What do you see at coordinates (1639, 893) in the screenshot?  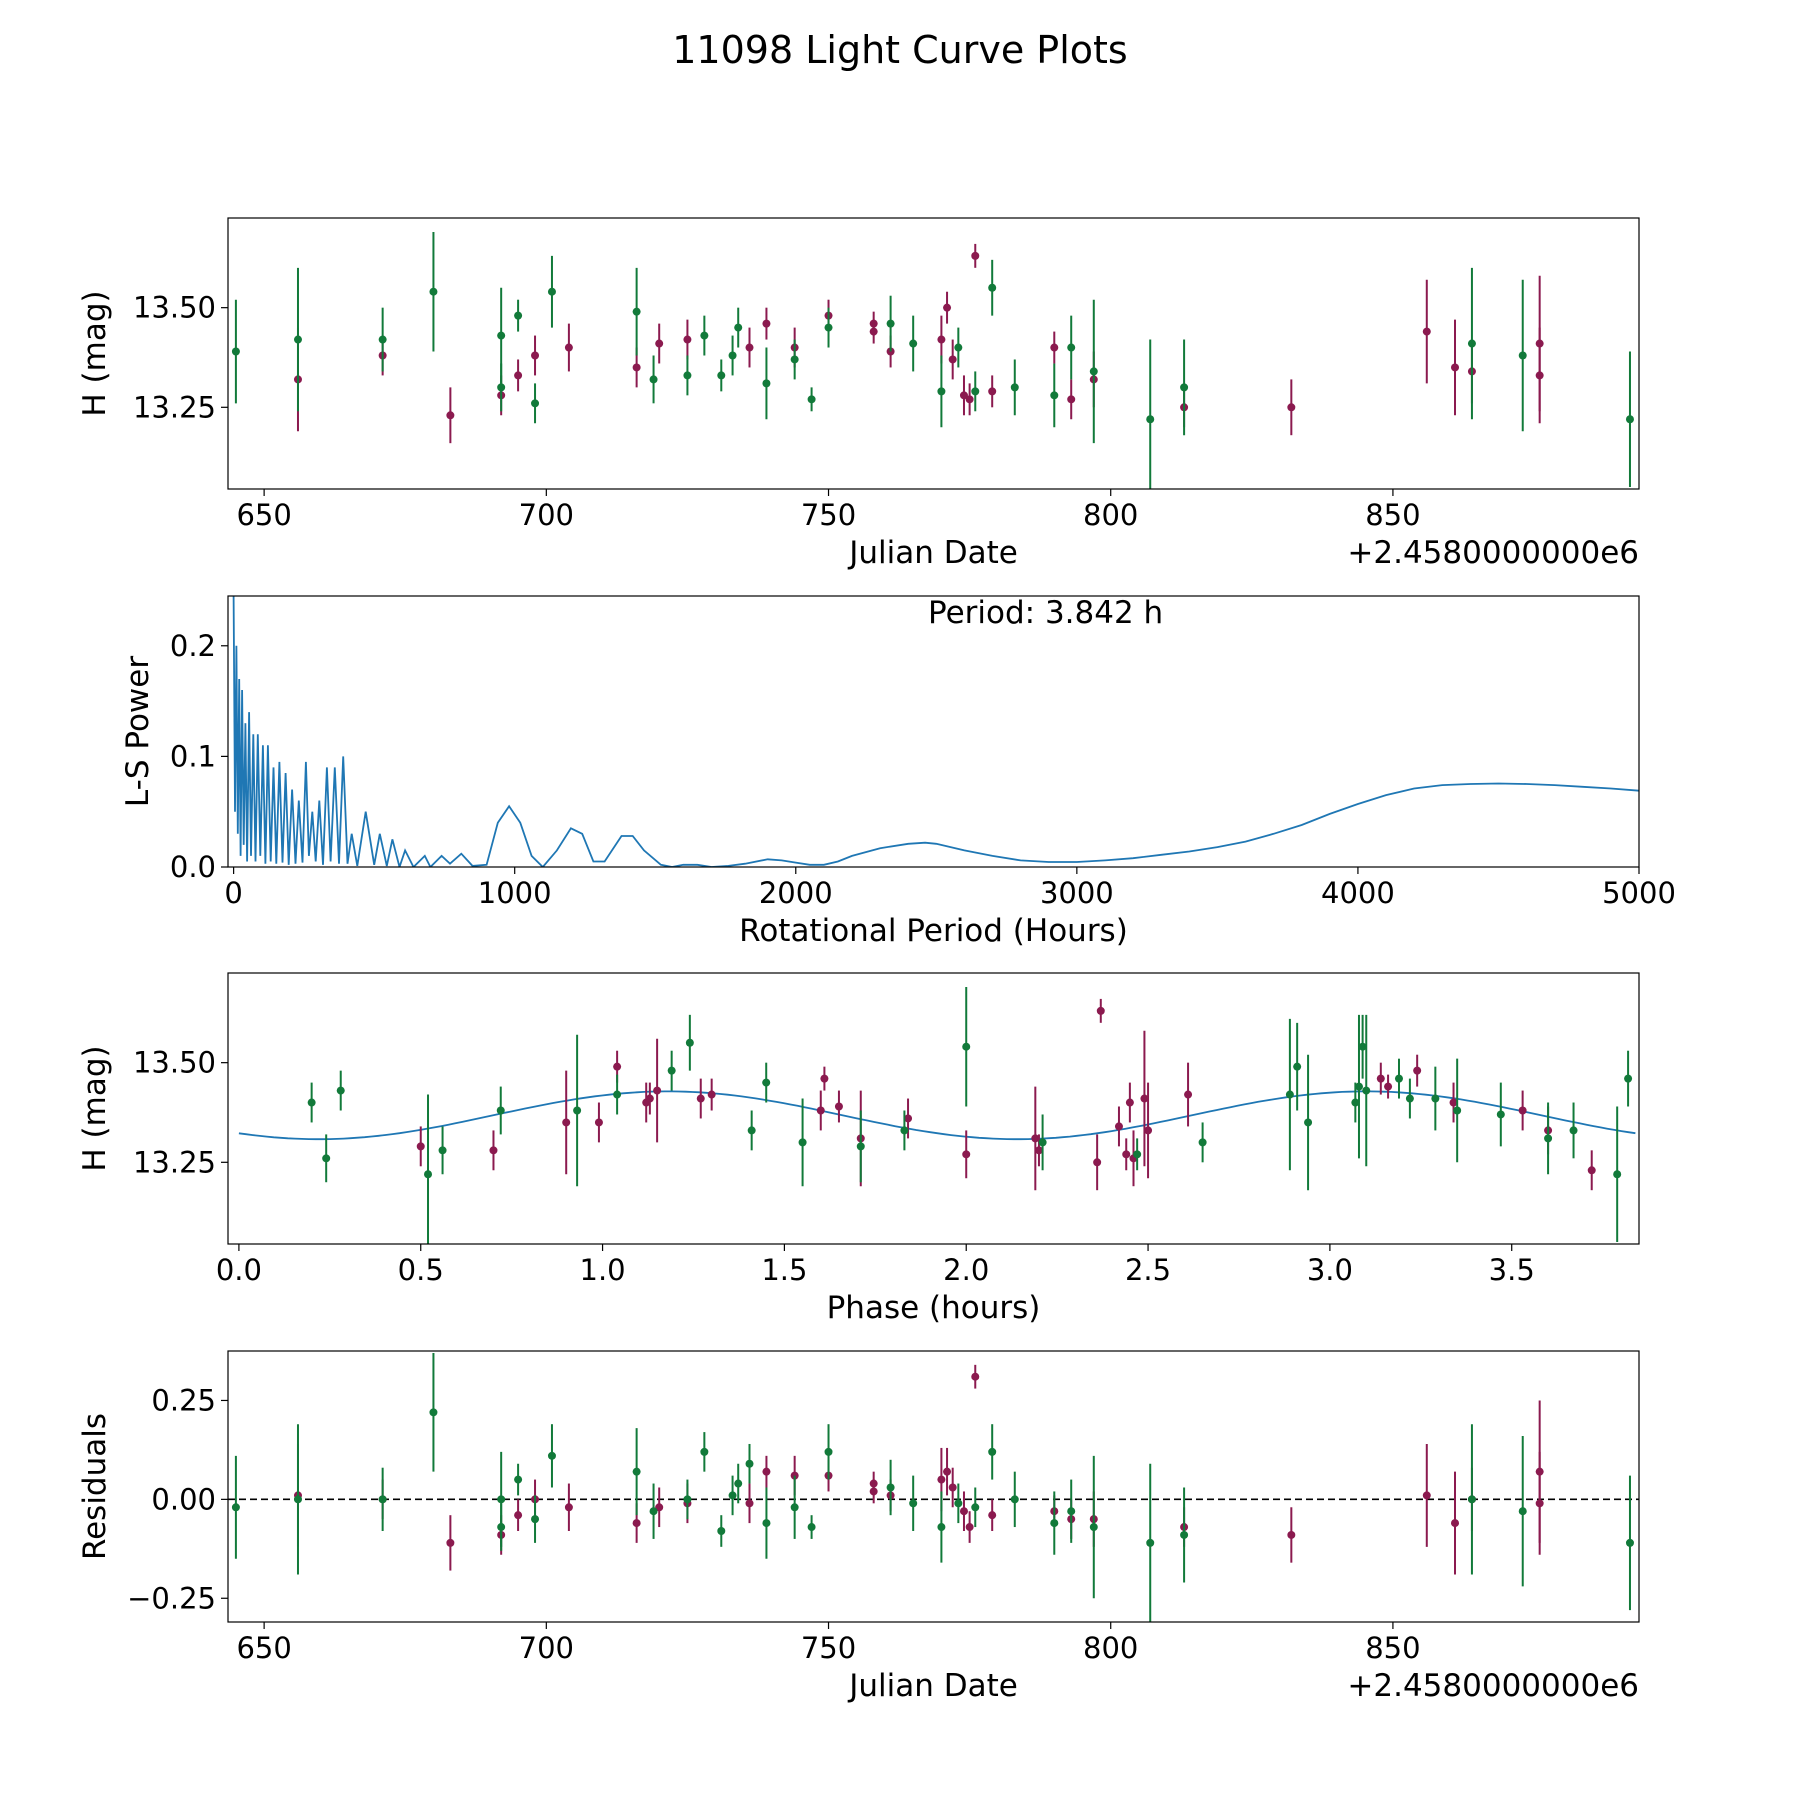 I see `x-tick-label: 5000` at bounding box center [1639, 893].